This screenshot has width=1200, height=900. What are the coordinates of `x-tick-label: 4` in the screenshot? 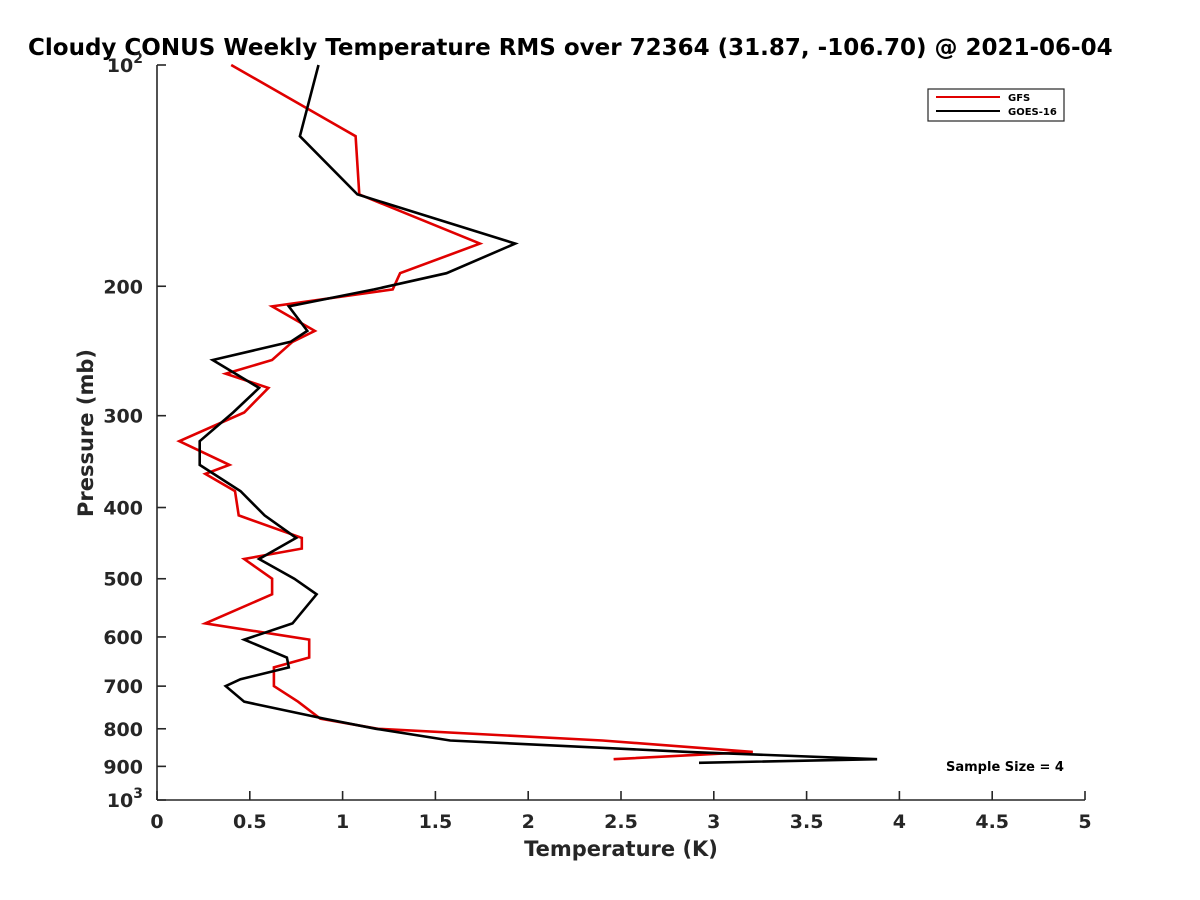 It's located at (899, 822).